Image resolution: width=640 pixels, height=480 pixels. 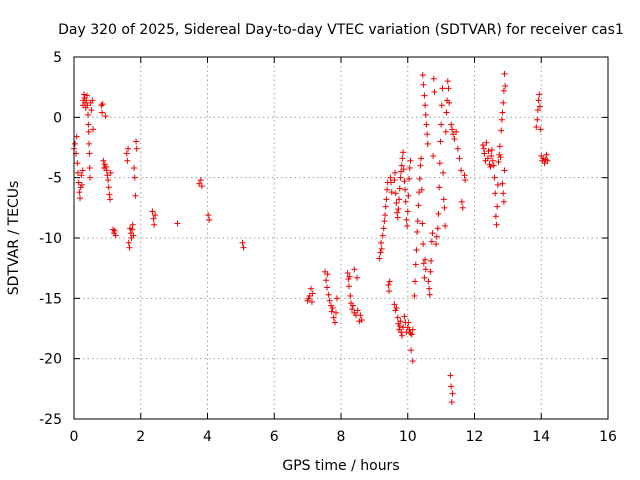 I want to click on x-tick-label: 0, so click(x=74, y=437).